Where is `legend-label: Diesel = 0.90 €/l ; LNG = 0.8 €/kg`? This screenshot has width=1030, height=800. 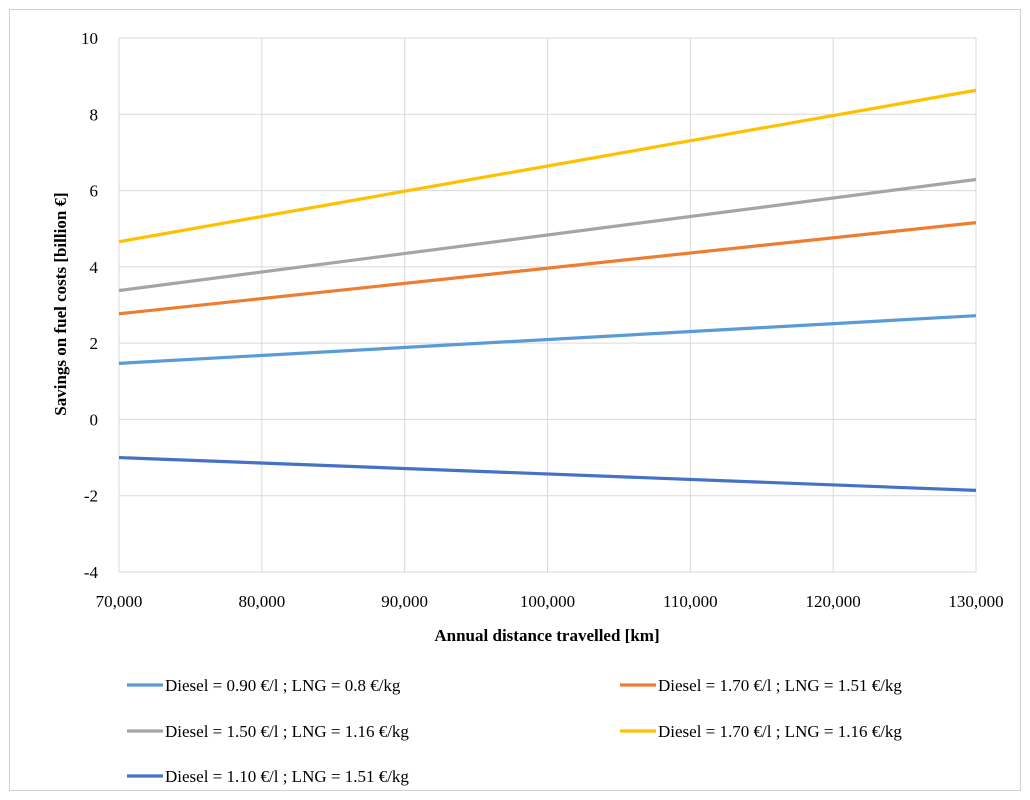
legend-label: Diesel = 0.90 €/l ; LNG = 0.8 €/kg is located at coordinates (283, 685).